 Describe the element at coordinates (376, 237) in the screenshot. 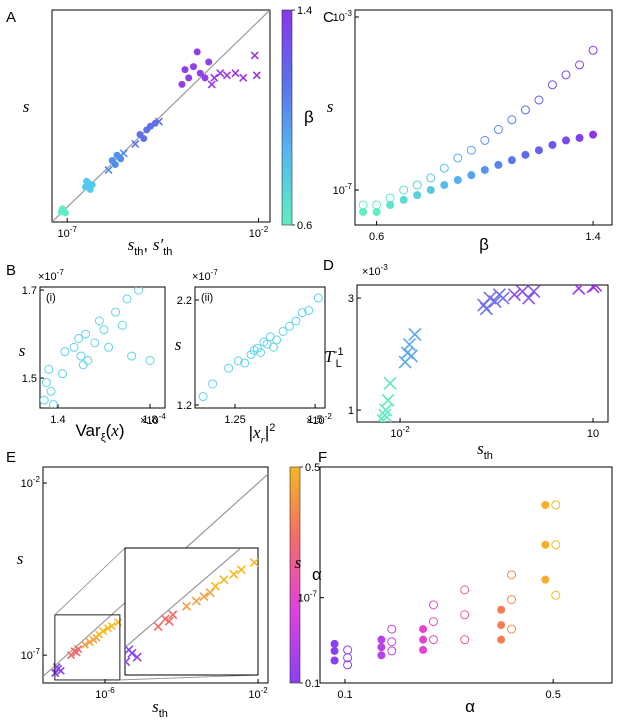

I see `x-tick-label: 0.6` at that location.